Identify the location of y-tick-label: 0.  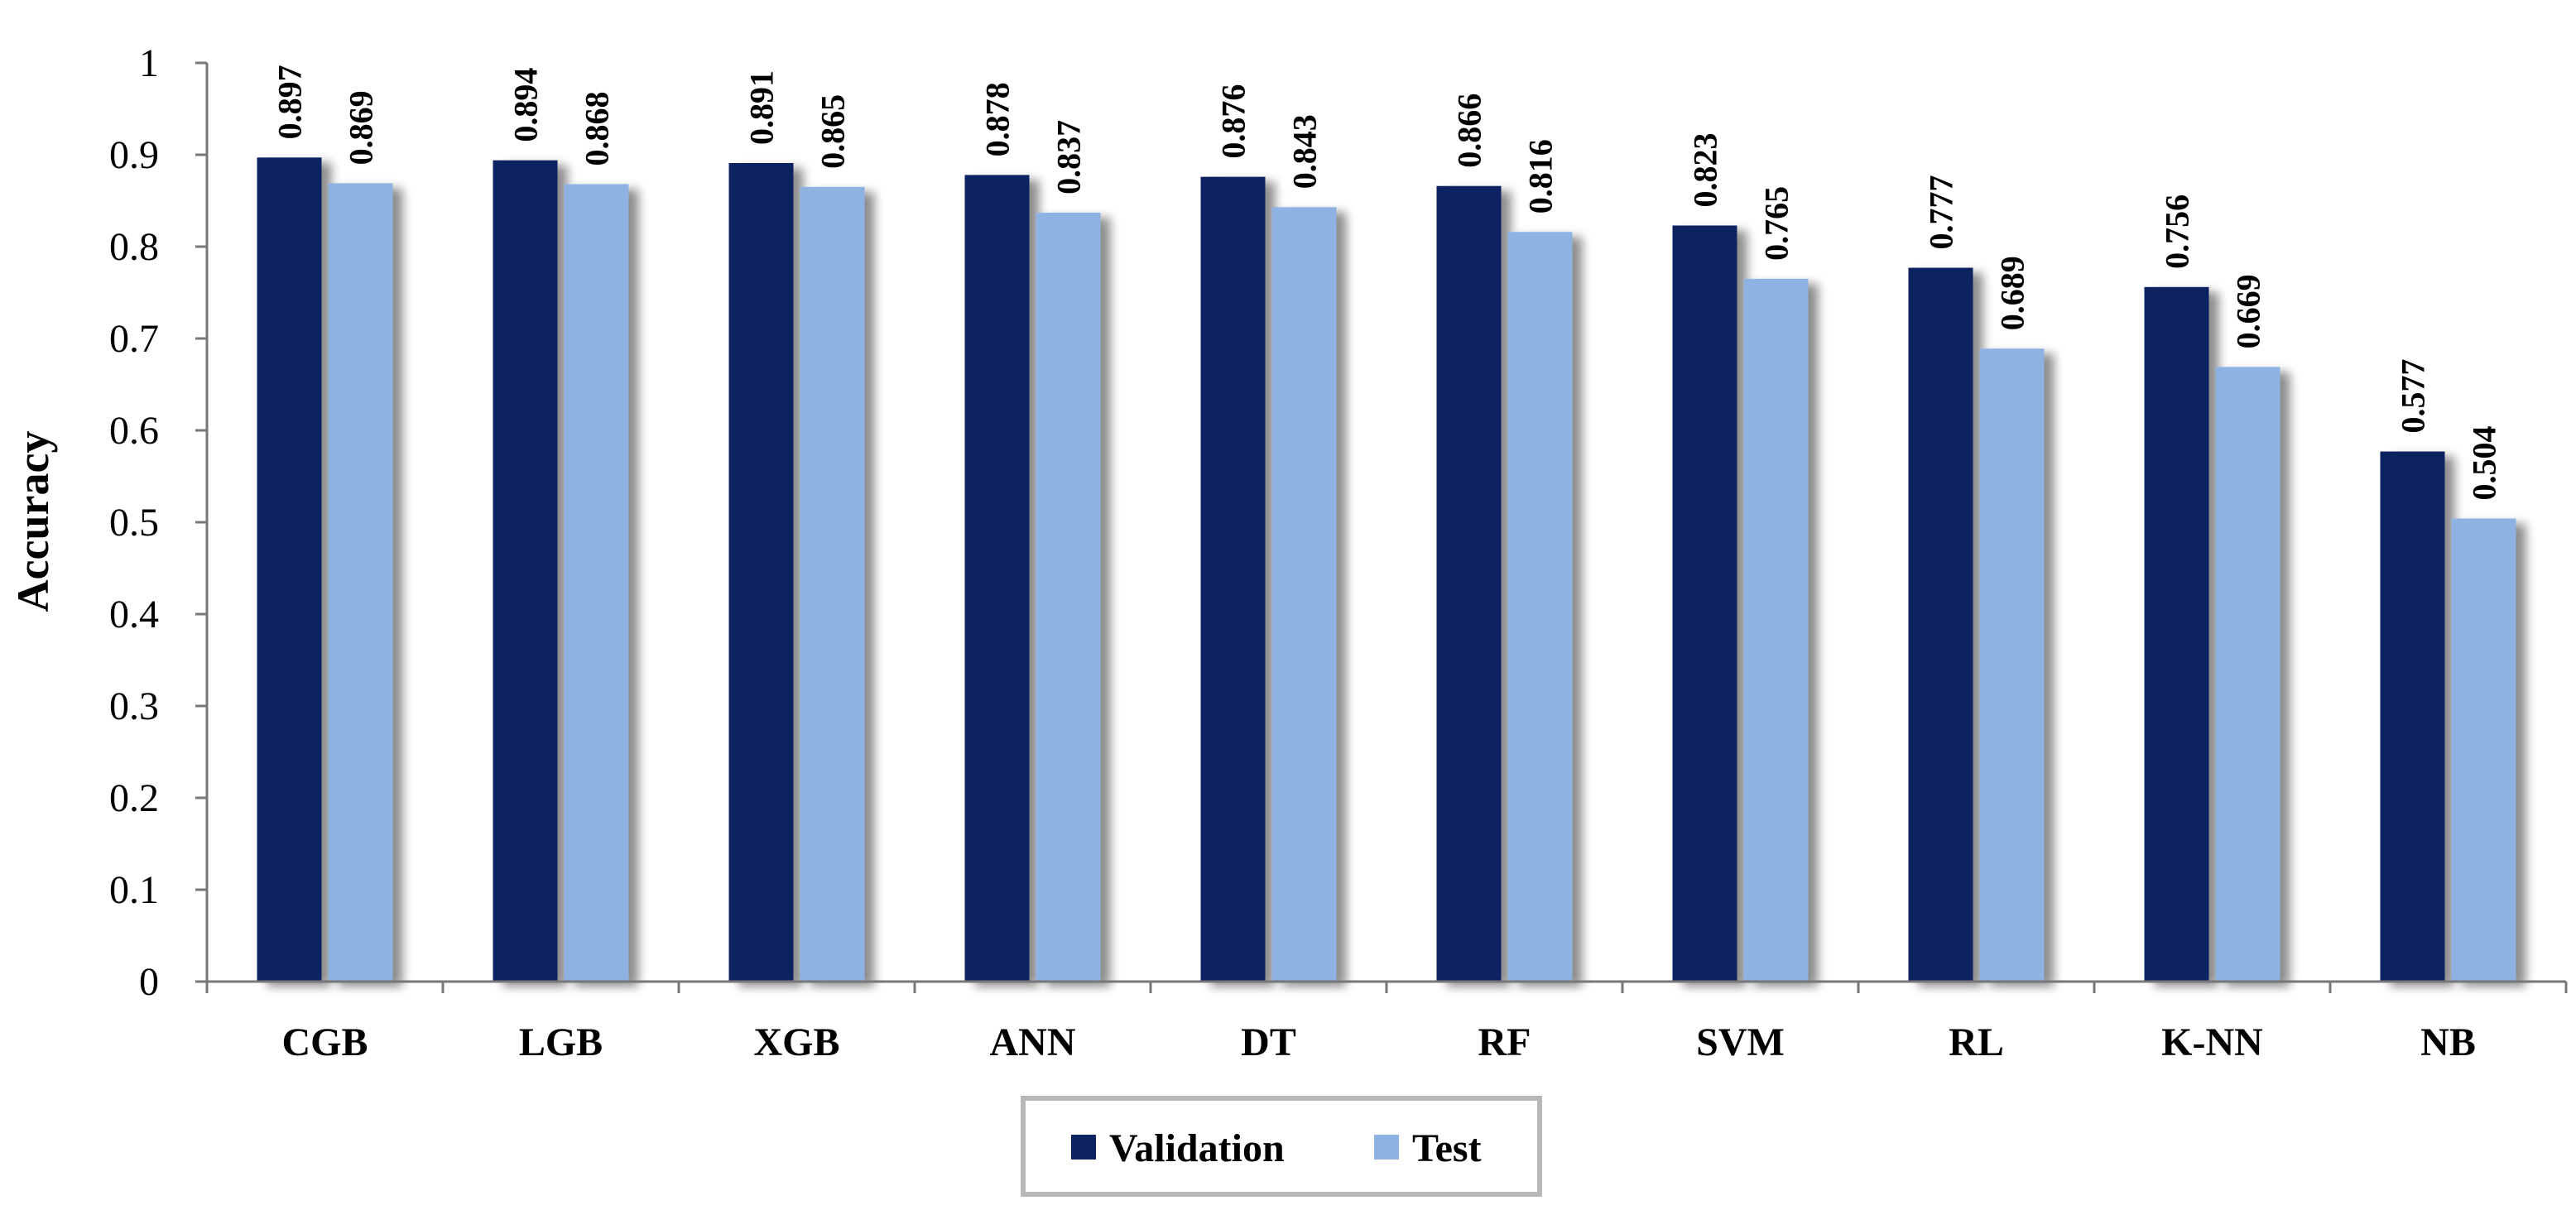
(149, 982).